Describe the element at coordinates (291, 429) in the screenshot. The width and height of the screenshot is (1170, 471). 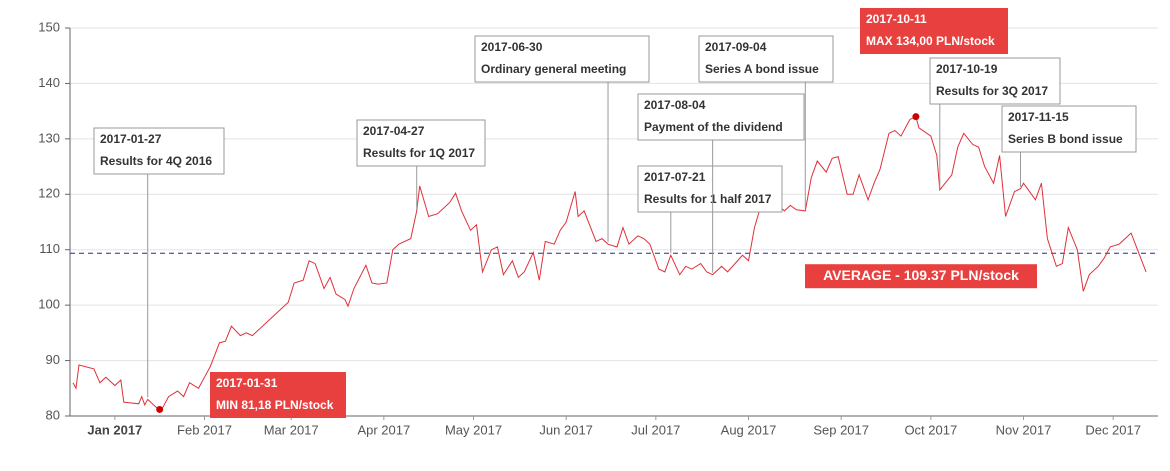
I see `x-tick-label: Mar 2017` at that location.